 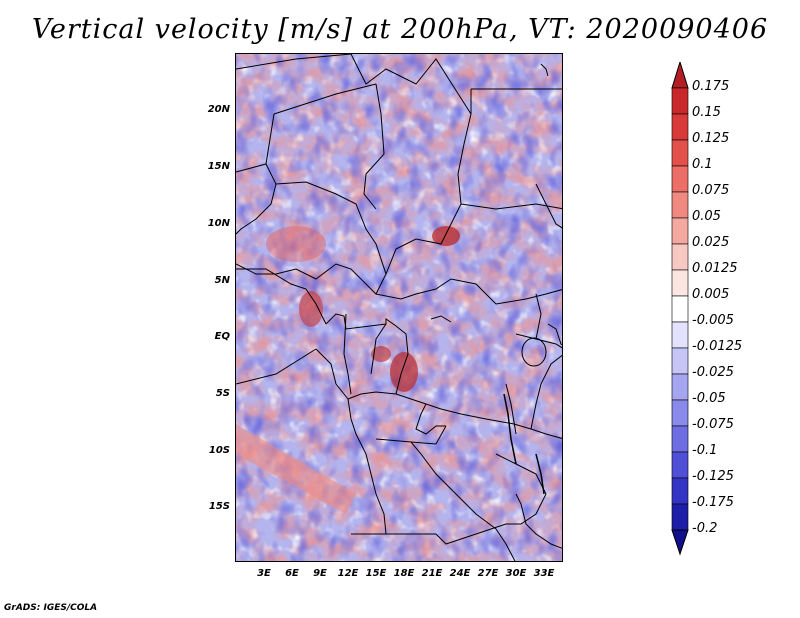 I want to click on lat-label: 15N, so click(x=218, y=166).